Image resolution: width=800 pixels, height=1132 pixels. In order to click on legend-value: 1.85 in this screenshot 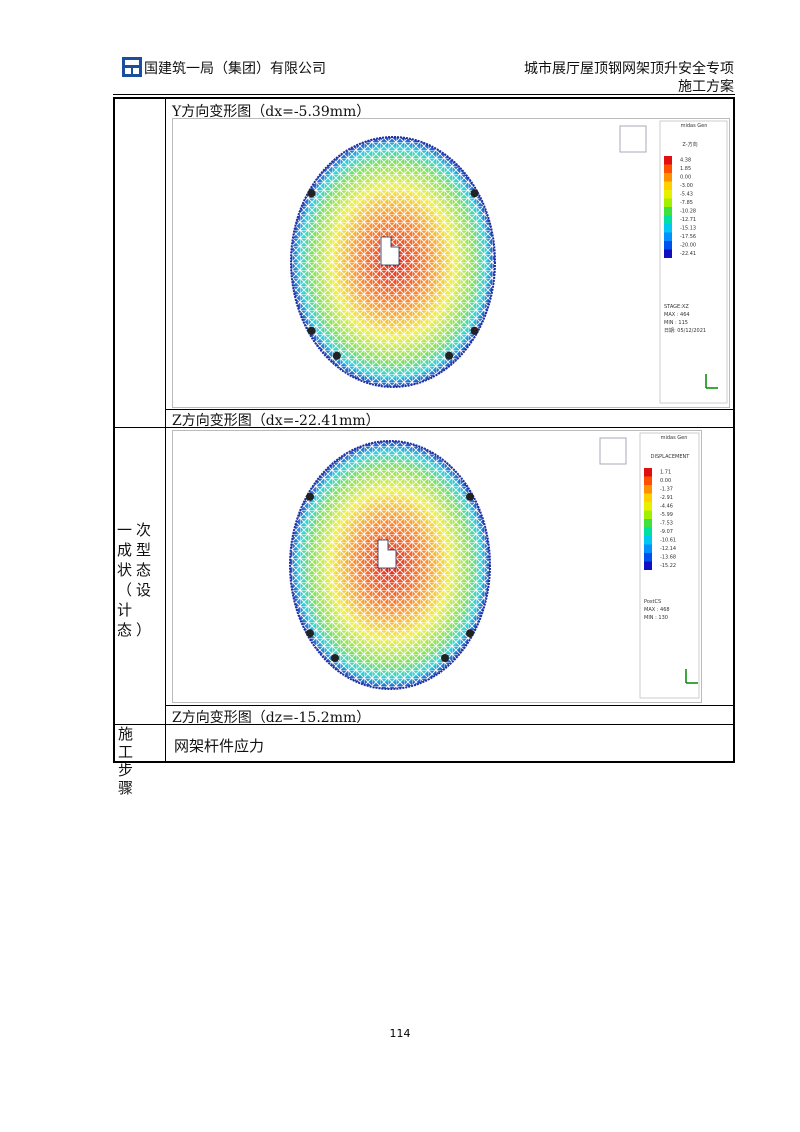, I will do `click(685, 169)`.